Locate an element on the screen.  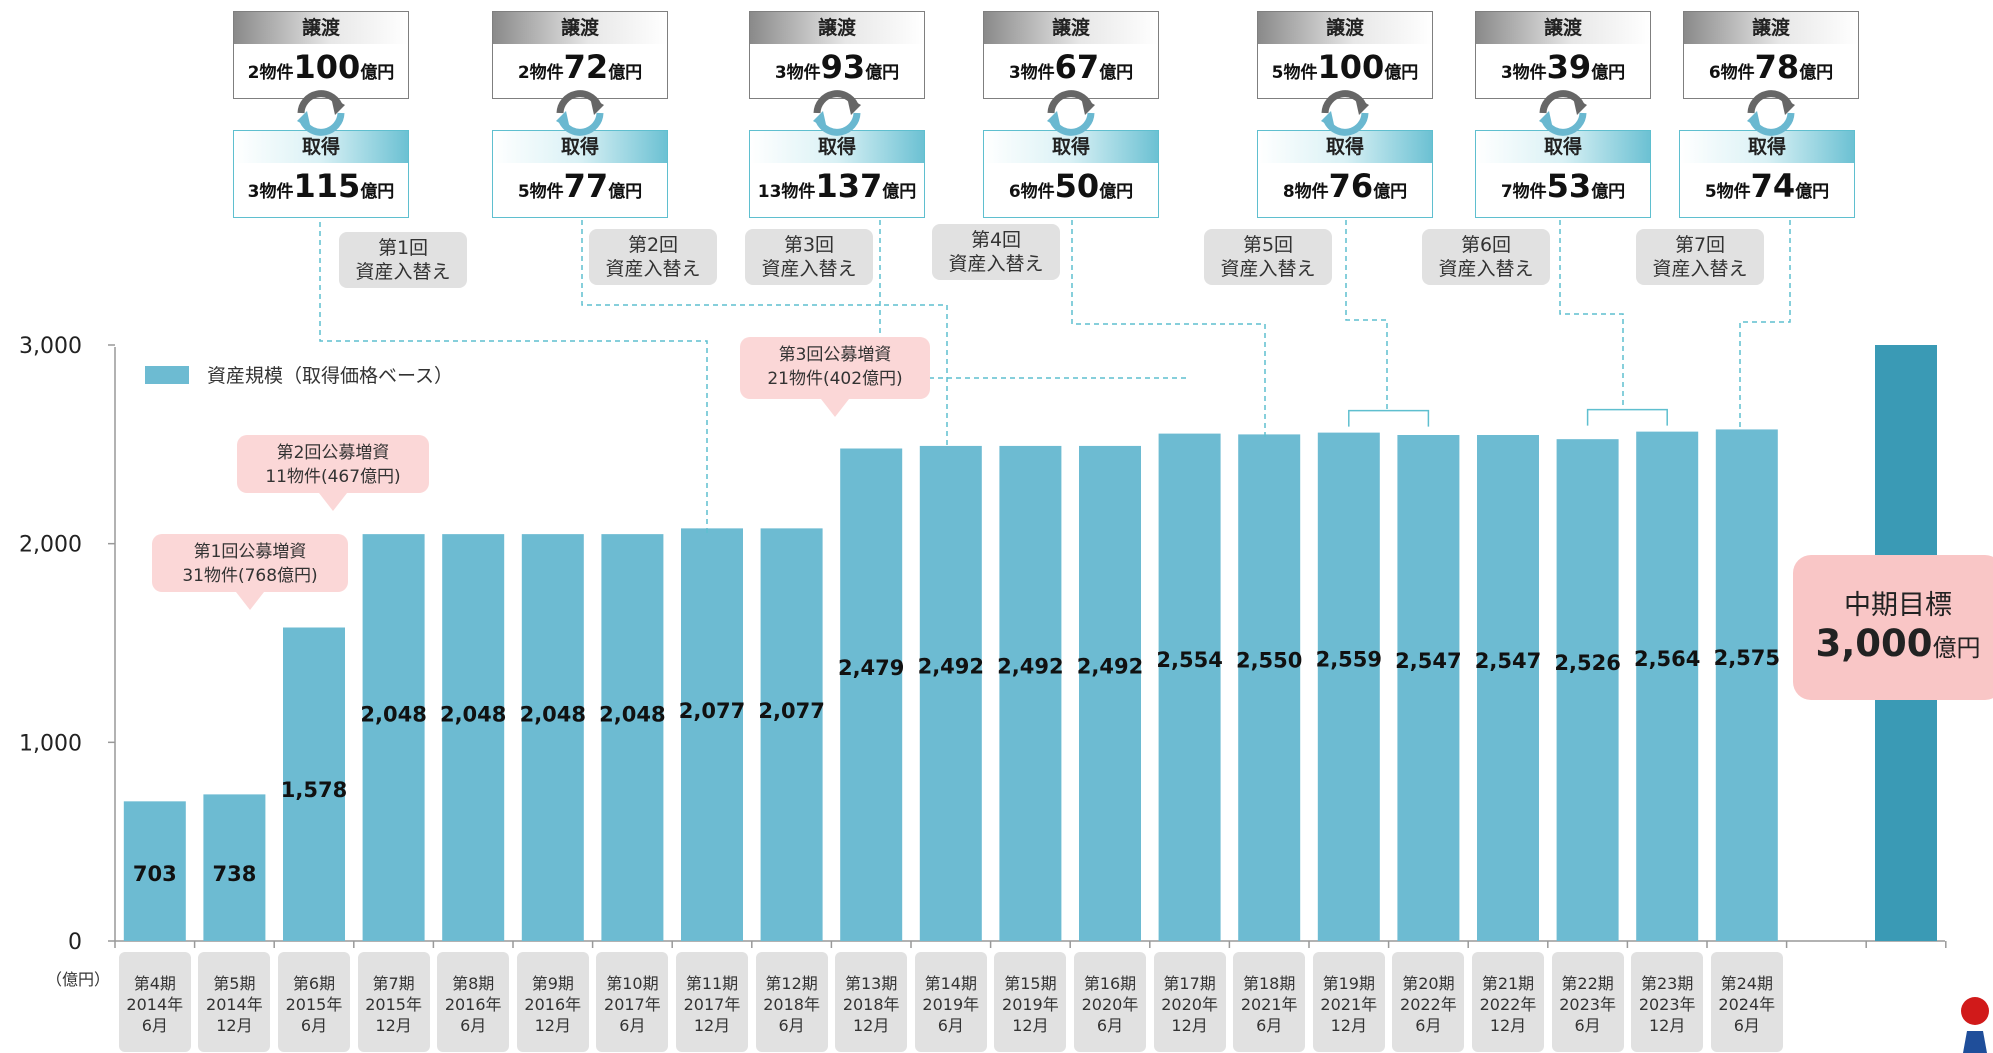
x-category-label: 第22期 2023年 6月 is located at coordinates (1587, 1002).